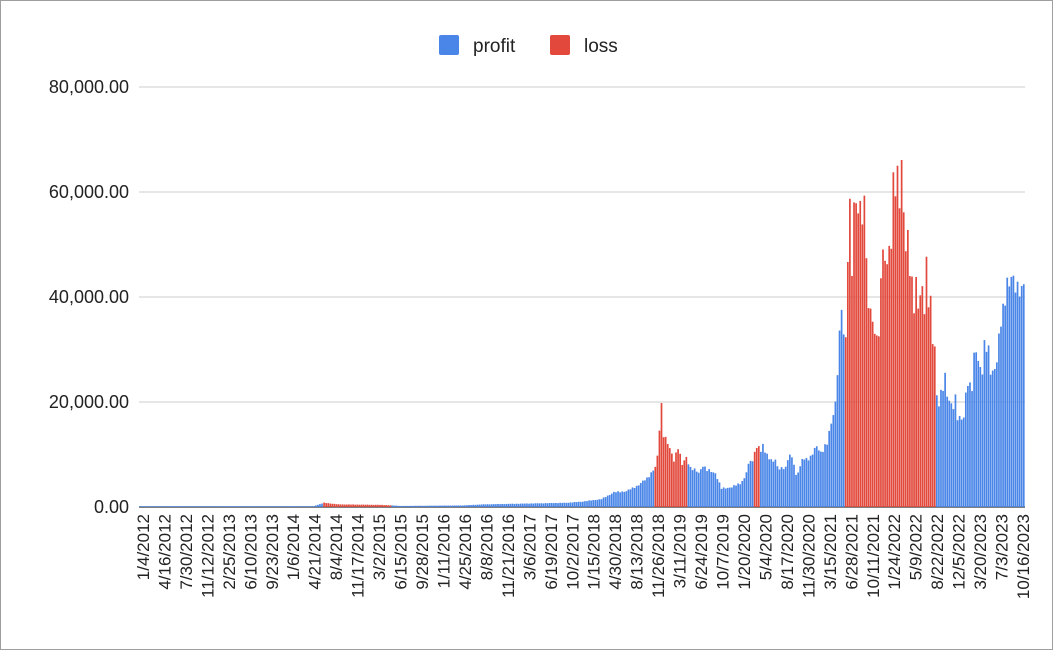 This screenshot has height=650, width=1053. What do you see at coordinates (293, 547) in the screenshot?
I see `x-tick-label: 1/6/2014` at bounding box center [293, 547].